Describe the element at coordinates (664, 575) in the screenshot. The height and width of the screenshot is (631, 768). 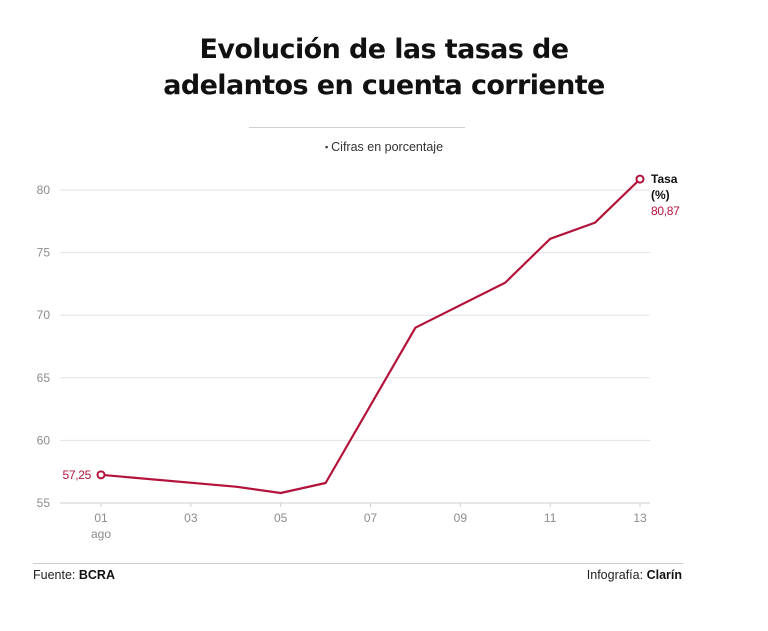
I see `credit-value: Clarín` at that location.